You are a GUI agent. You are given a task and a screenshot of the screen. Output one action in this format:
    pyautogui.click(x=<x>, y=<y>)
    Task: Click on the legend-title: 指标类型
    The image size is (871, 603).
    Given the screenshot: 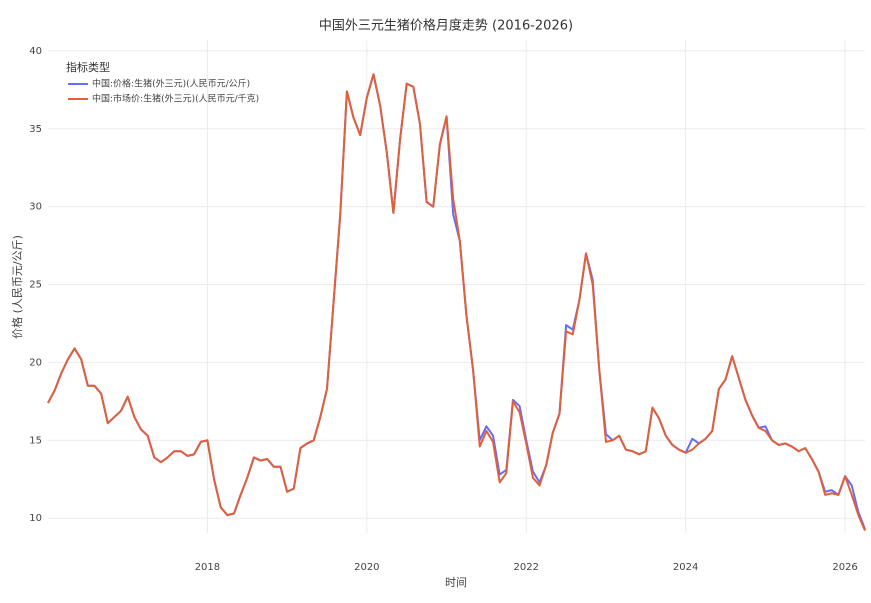 What is the action you would take?
    pyautogui.click(x=88, y=67)
    